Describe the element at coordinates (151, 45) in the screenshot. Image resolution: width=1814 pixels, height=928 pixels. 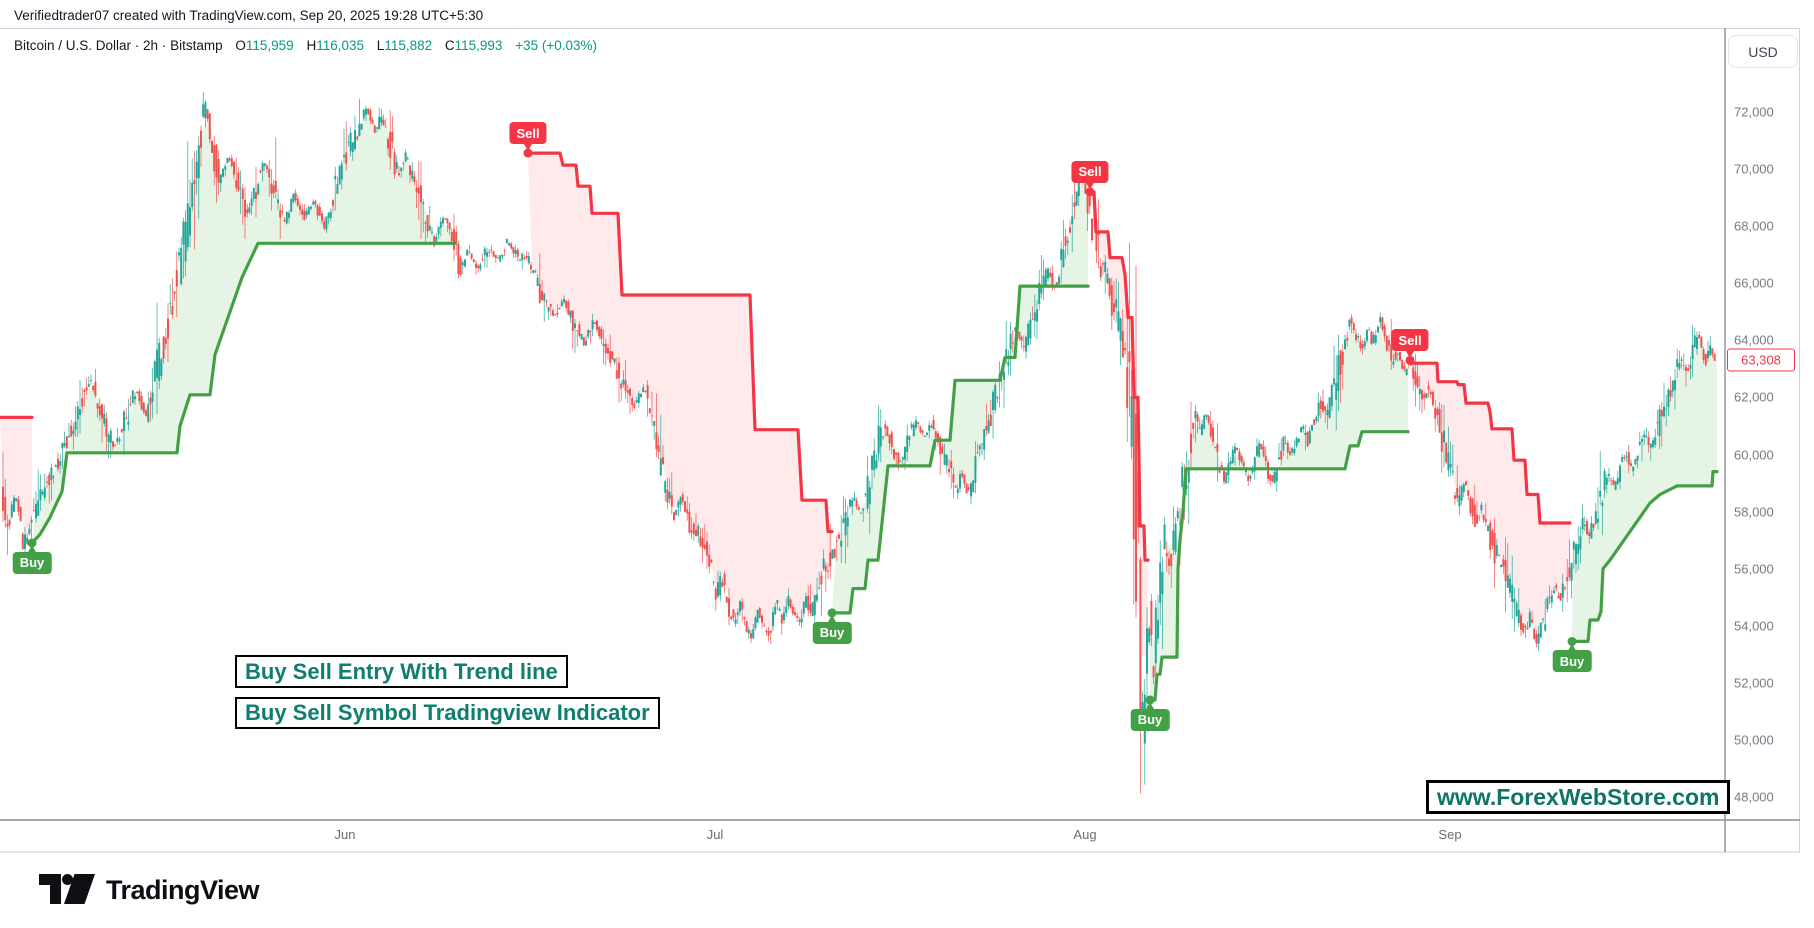
I see `interval-label: 2h` at that location.